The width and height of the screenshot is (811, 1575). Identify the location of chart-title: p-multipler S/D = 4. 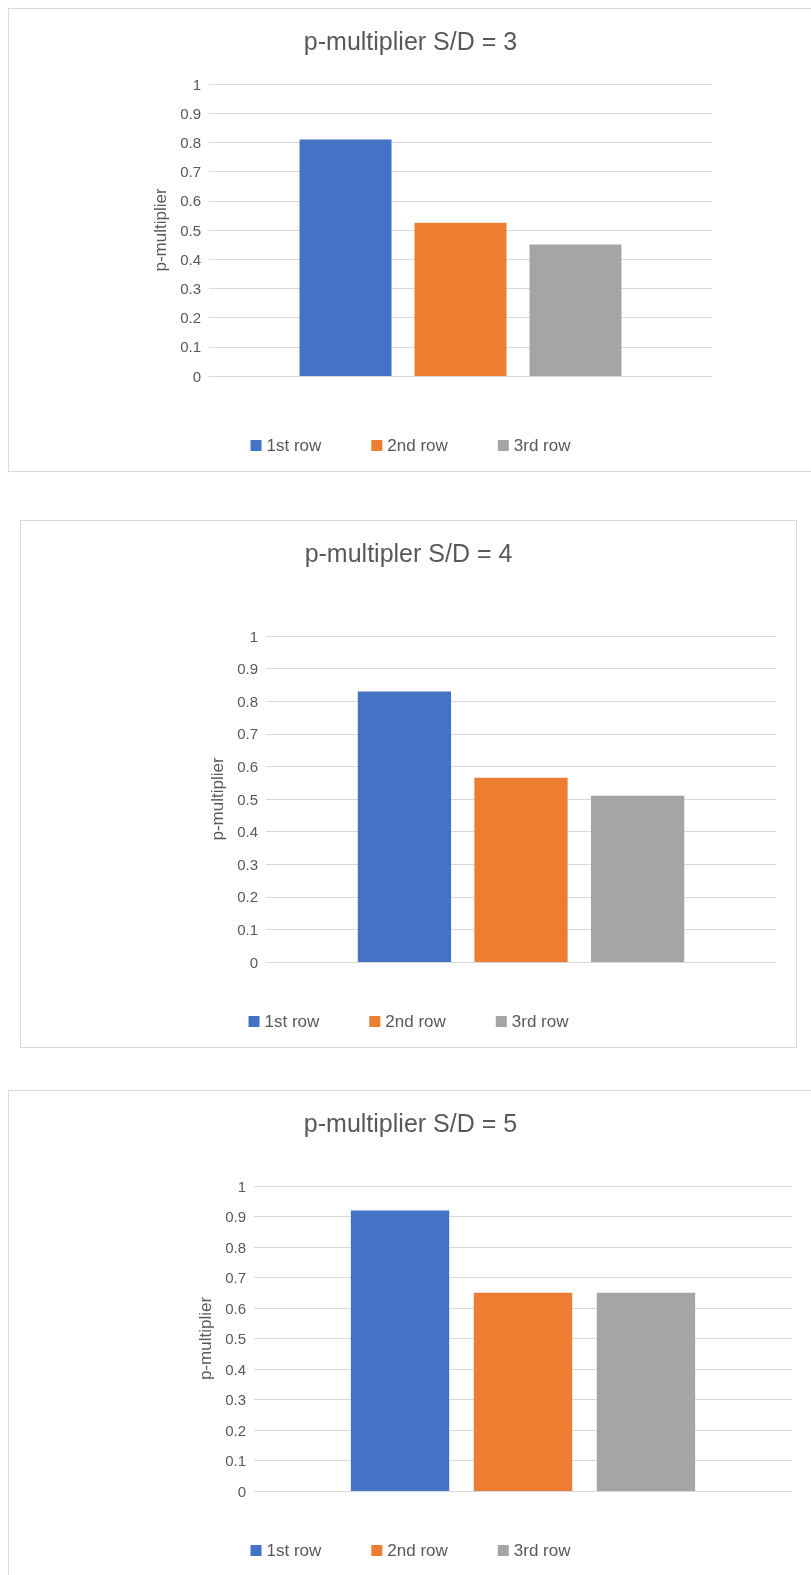
(408, 552).